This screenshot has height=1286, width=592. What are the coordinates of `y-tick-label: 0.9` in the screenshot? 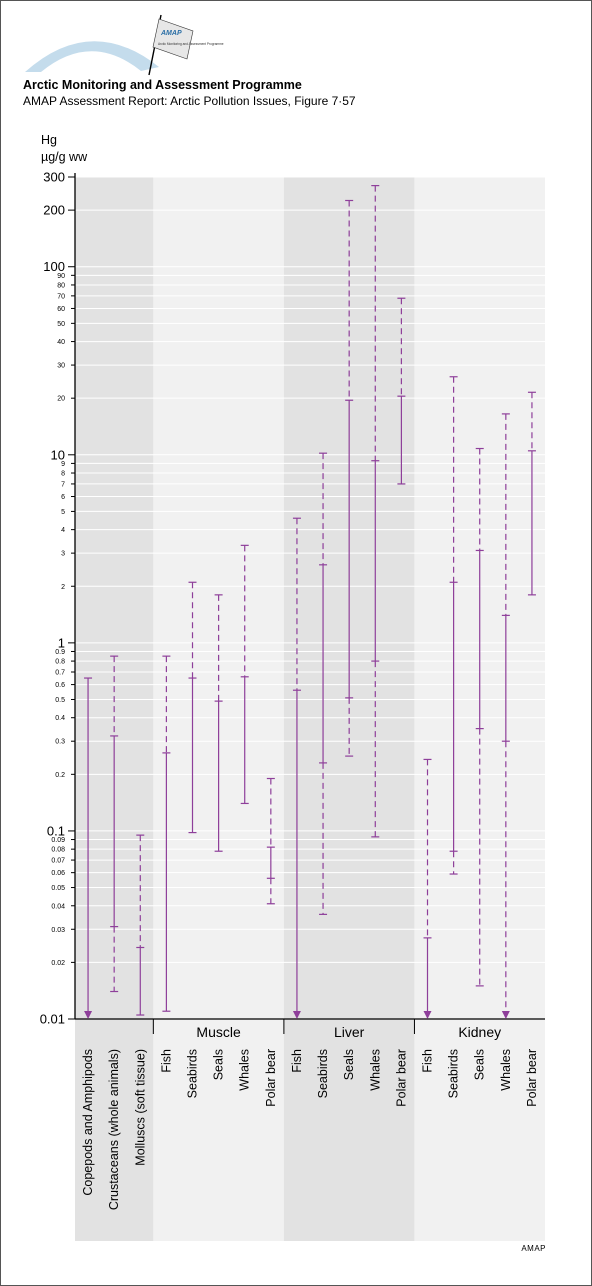 It's located at (60, 652).